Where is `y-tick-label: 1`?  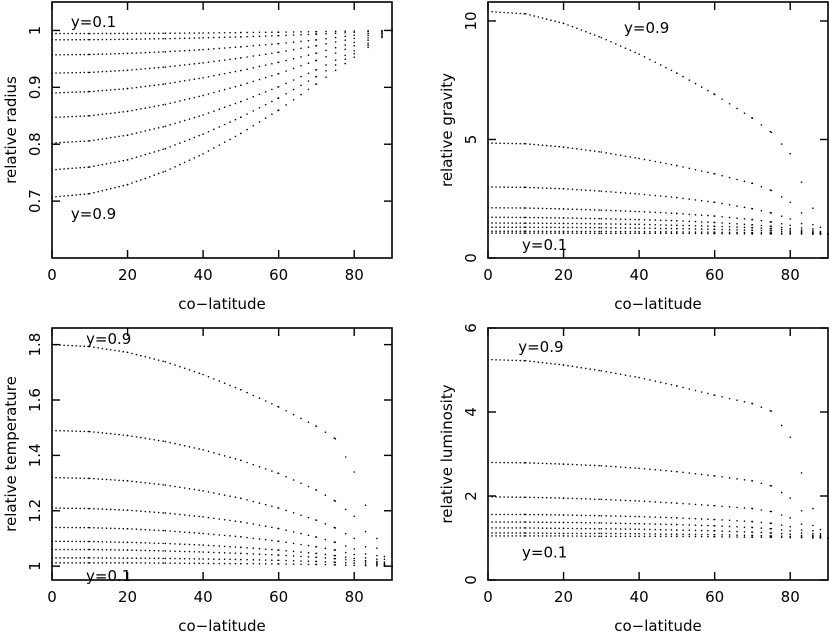
y-tick-label: 1 is located at coordinates (35, 566).